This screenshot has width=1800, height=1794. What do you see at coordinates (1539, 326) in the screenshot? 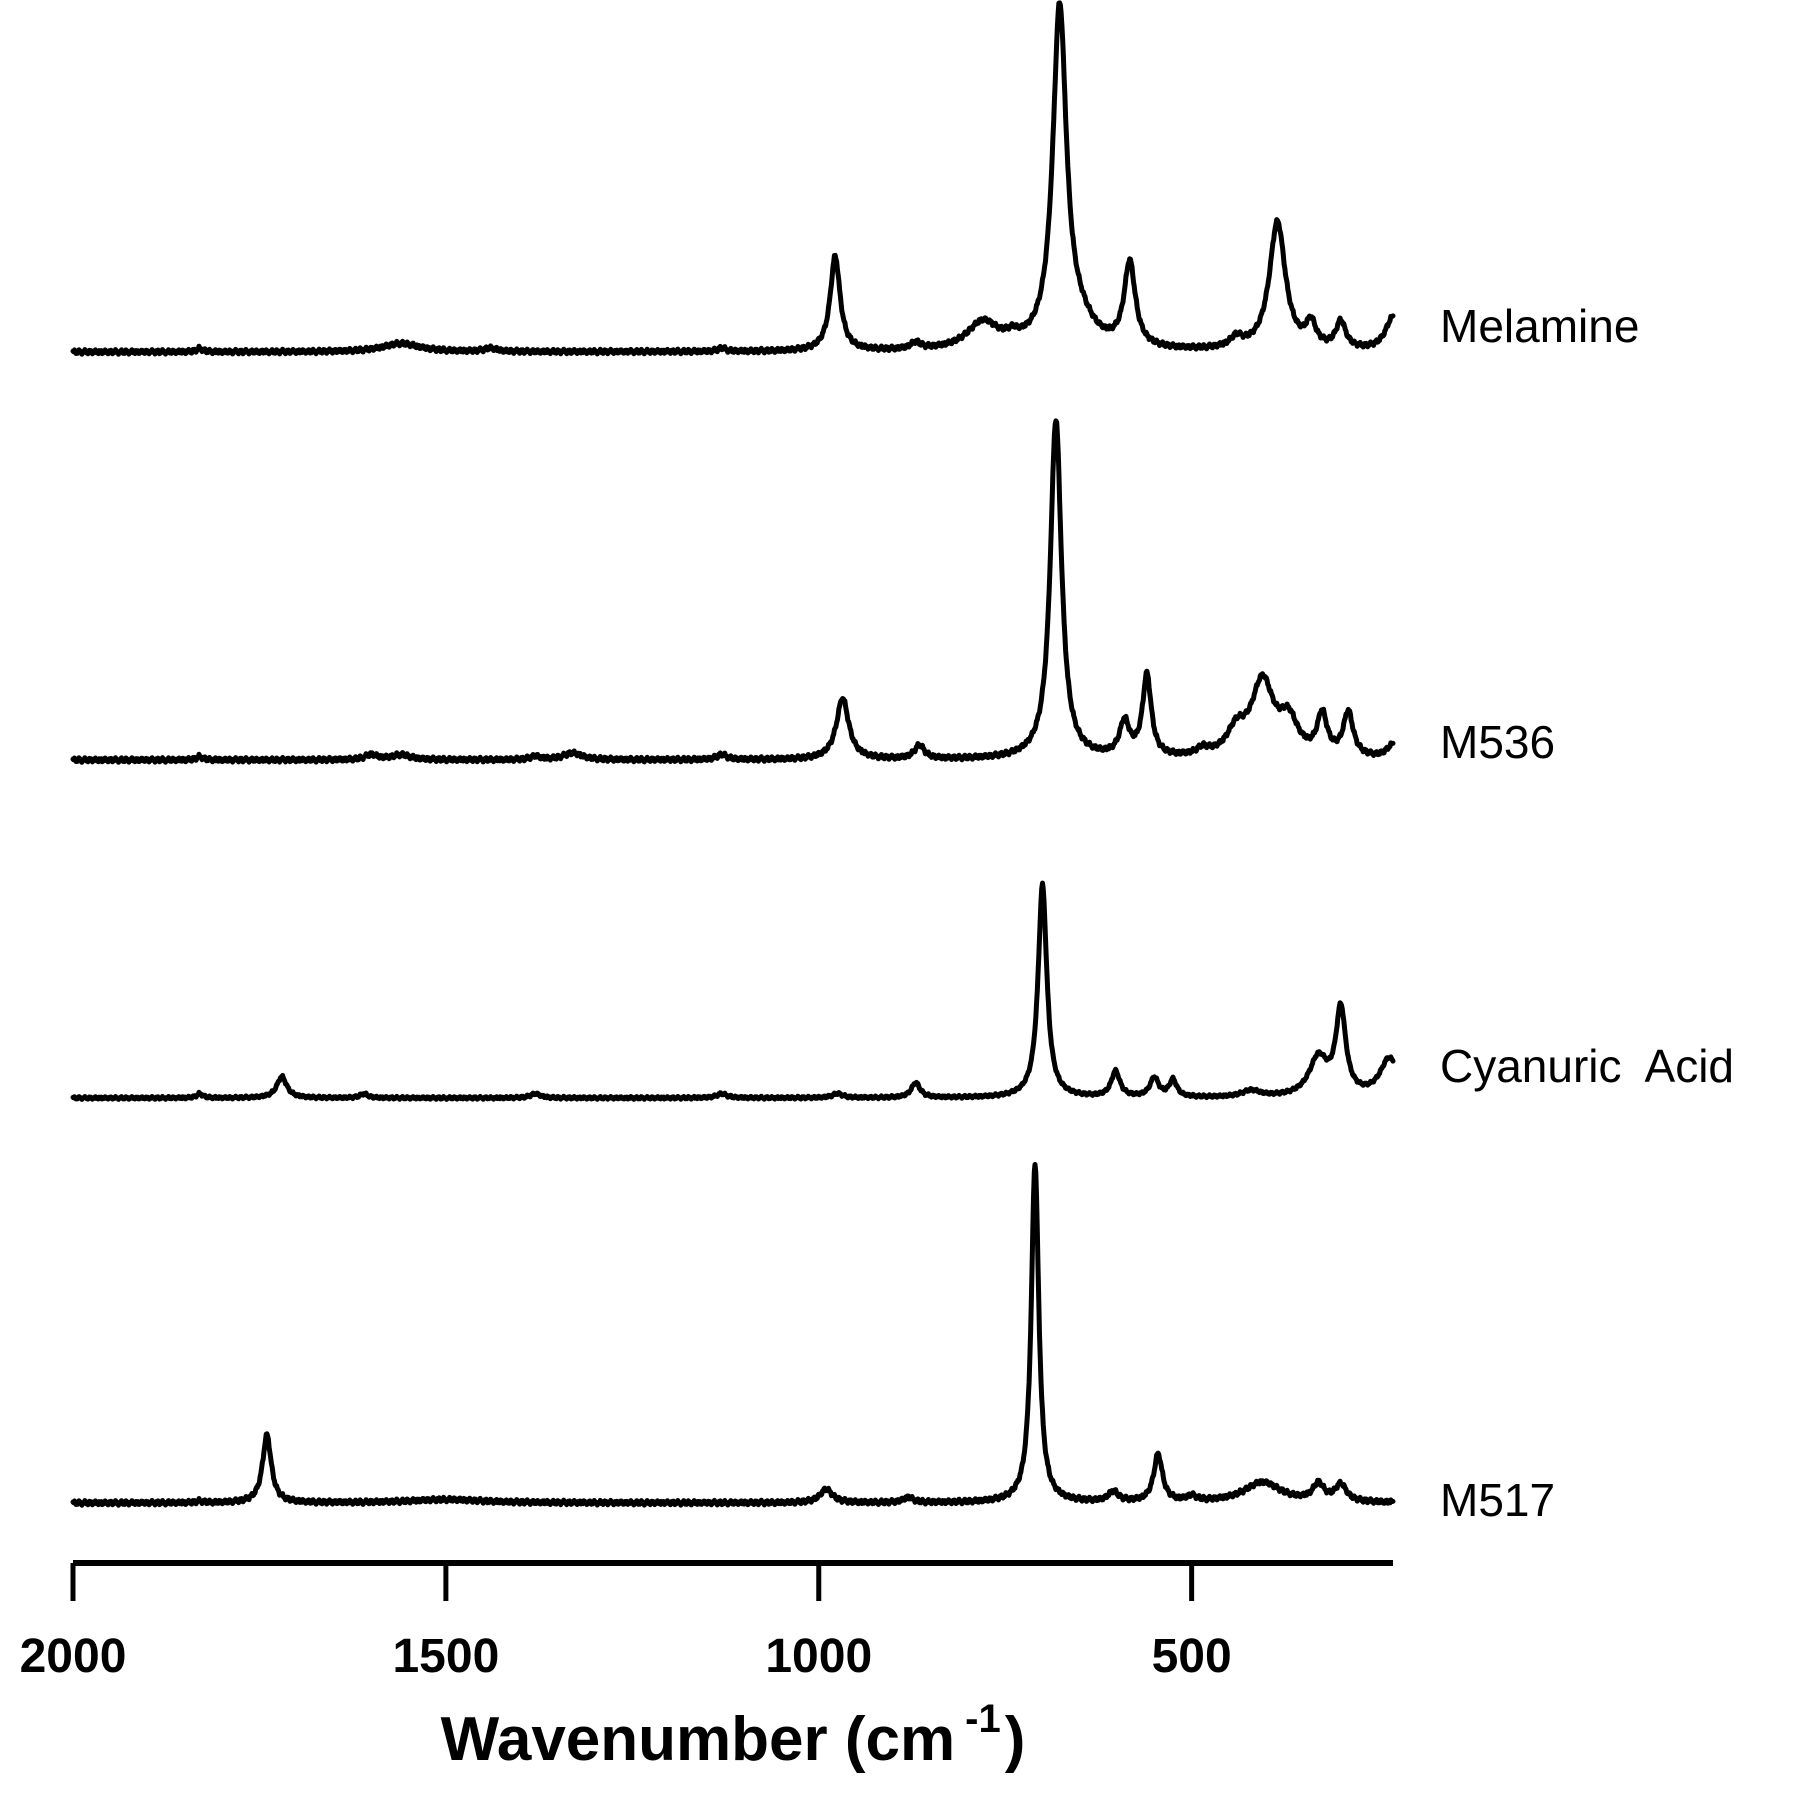
I see `series-label-1: Melamine` at bounding box center [1539, 326].